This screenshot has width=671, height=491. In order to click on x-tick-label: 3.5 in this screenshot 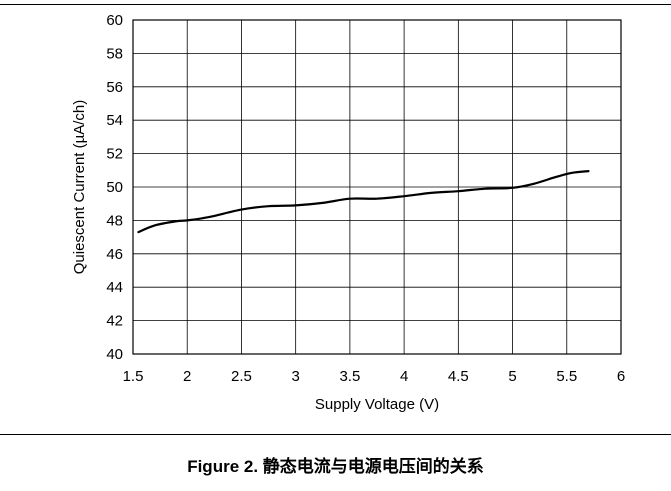, I will do `click(349, 376)`.